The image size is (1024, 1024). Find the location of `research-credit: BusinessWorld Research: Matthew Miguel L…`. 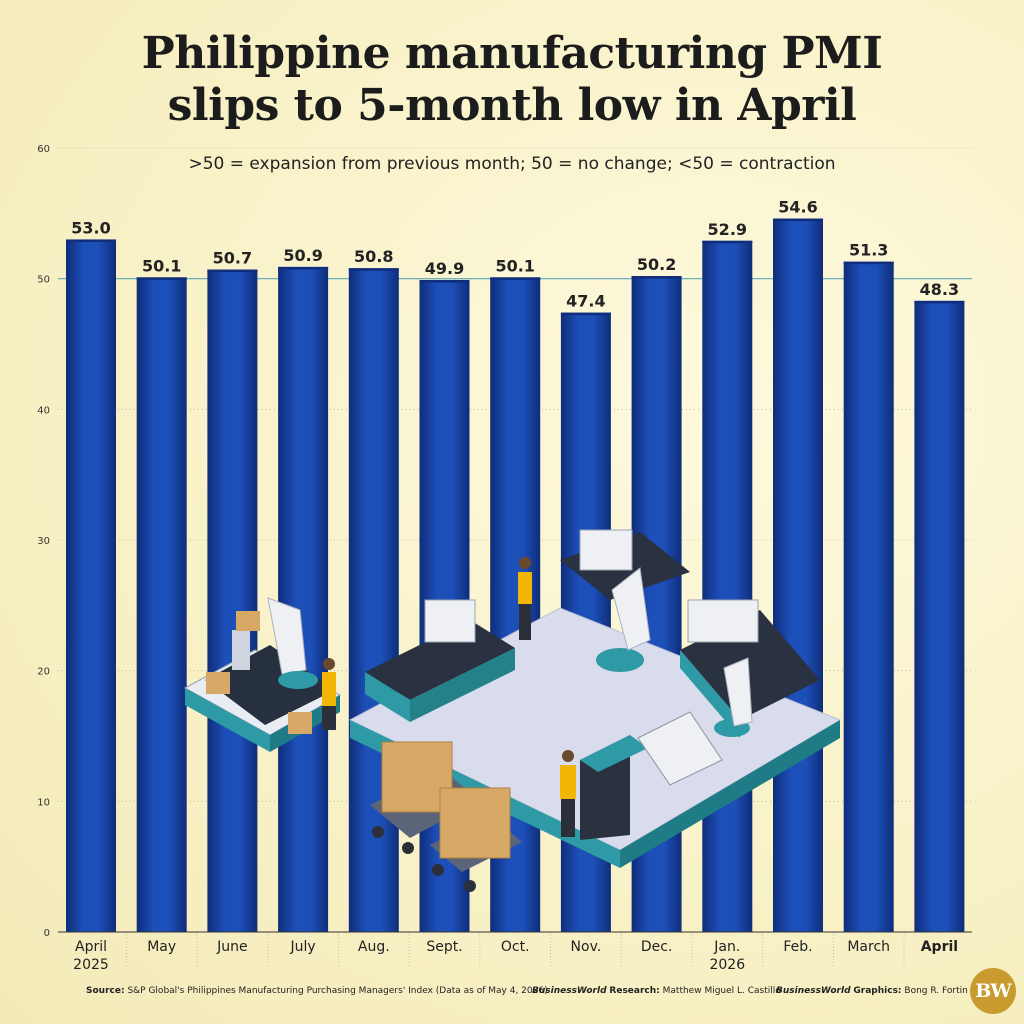

research-credit: BusinessWorld Research: Matthew Miguel L… is located at coordinates (656, 991).